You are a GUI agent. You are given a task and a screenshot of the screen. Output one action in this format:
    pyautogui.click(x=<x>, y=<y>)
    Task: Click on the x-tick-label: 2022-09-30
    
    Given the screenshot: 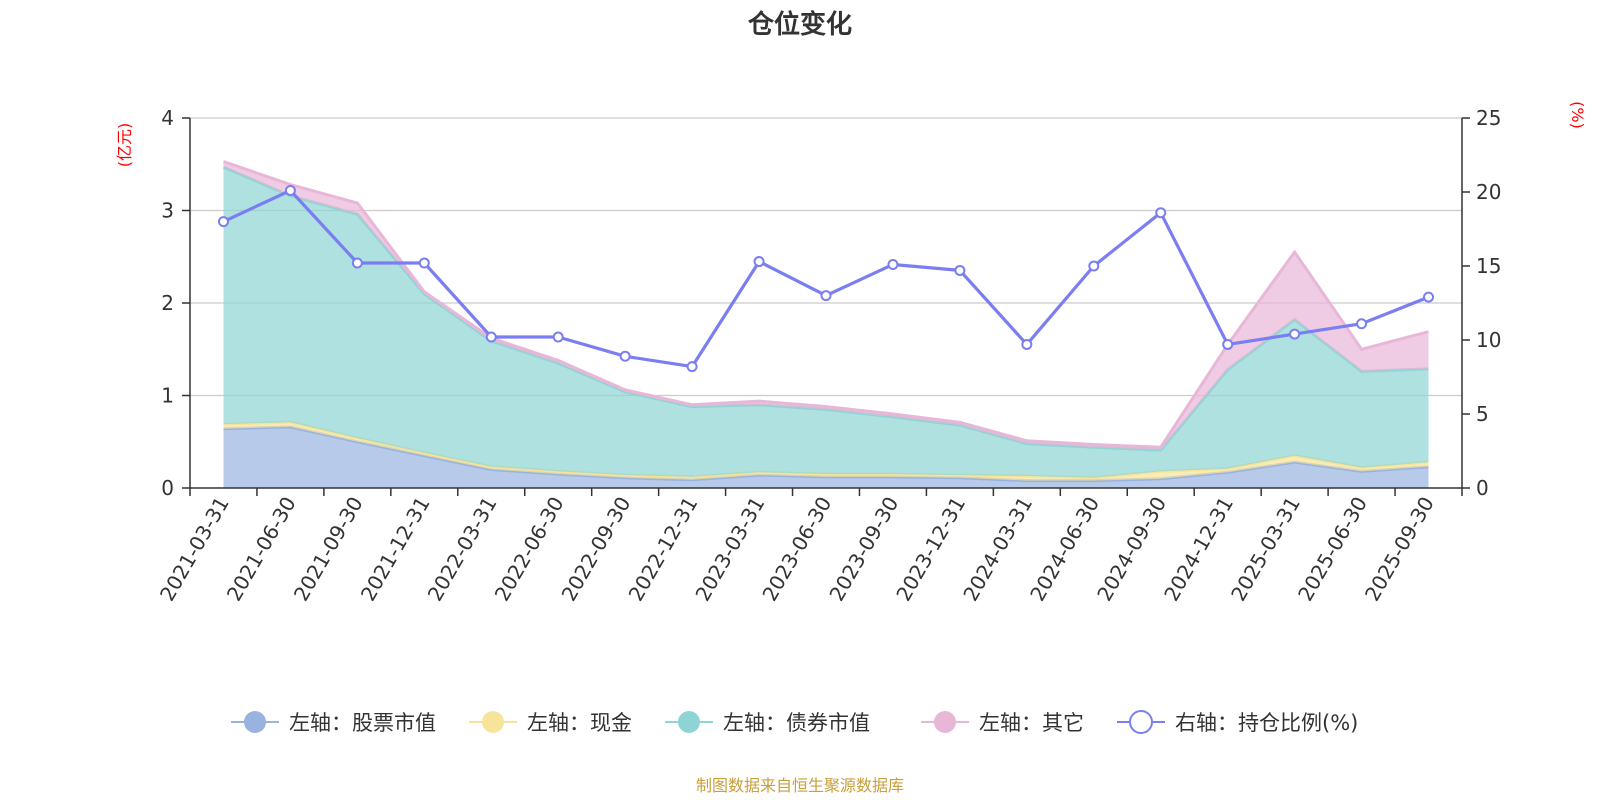 What is the action you would take?
    pyautogui.click(x=596, y=549)
    